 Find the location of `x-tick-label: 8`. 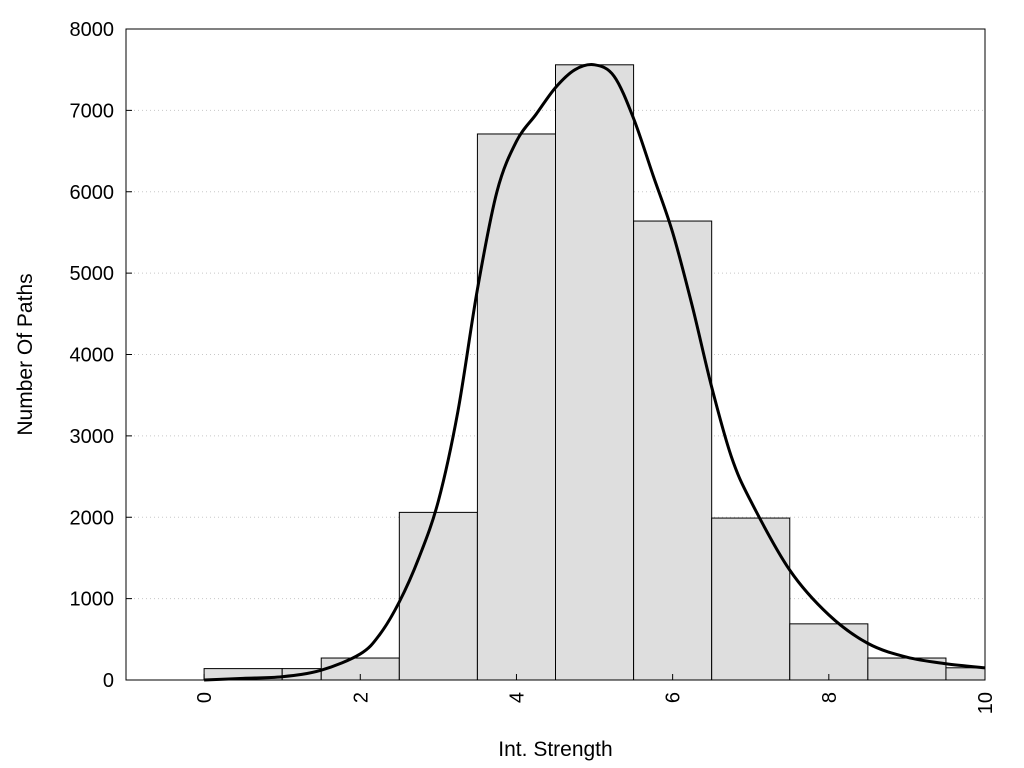

x-tick-label: 8 is located at coordinates (830, 697).